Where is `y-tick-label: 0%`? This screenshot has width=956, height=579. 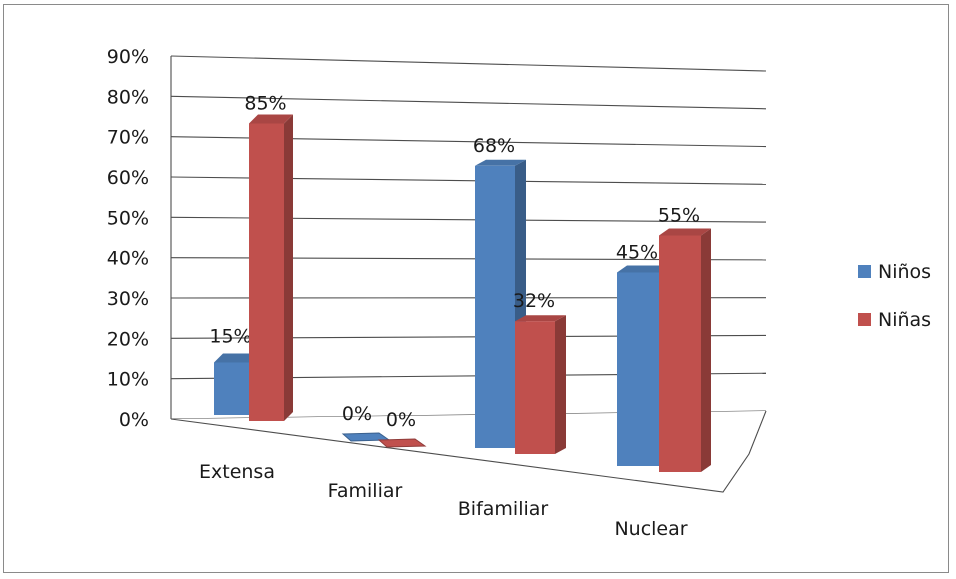
y-tick-label: 0% is located at coordinates (134, 420).